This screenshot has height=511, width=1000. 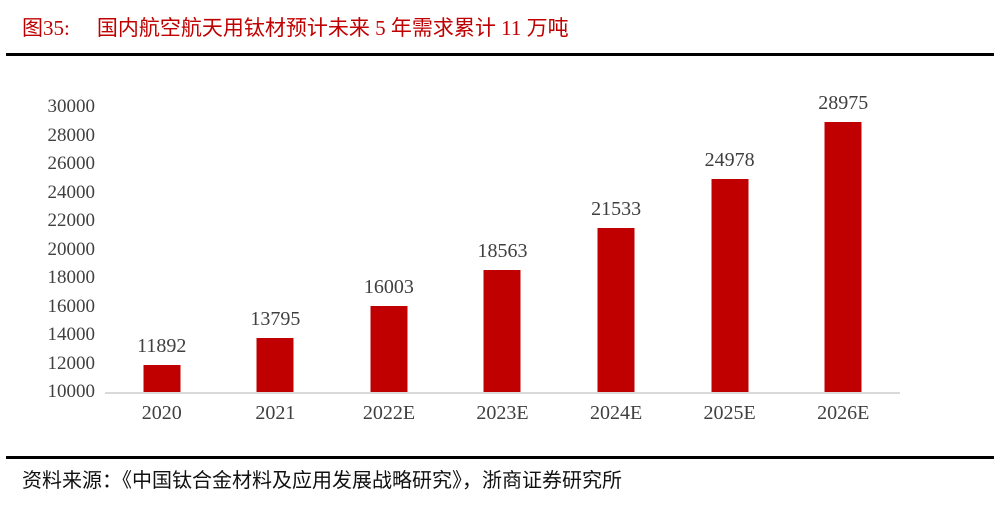 What do you see at coordinates (71, 334) in the screenshot?
I see `y-axis-tick-label: 14000` at bounding box center [71, 334].